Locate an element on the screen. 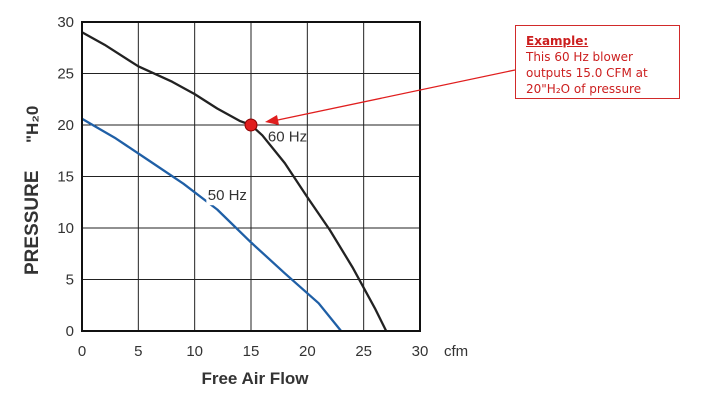 The height and width of the screenshot is (404, 710). x-tick-label: 15 is located at coordinates (251, 351).